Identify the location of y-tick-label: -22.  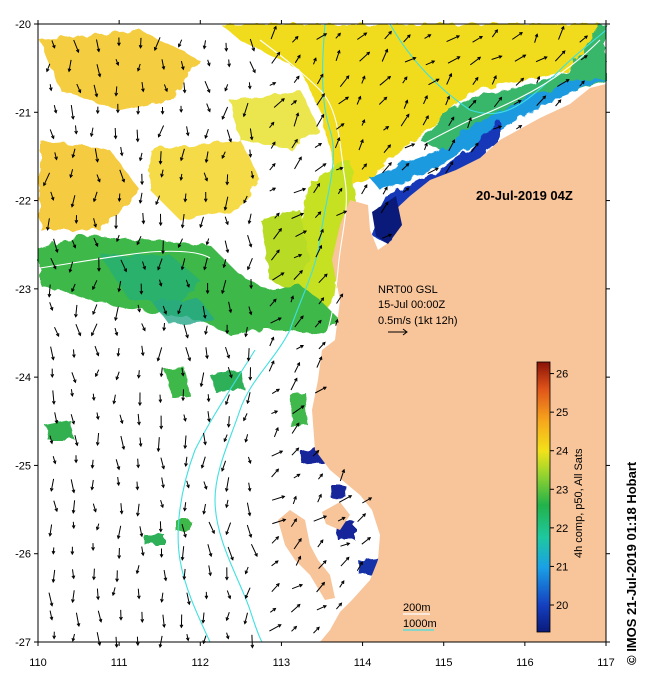
(23, 202).